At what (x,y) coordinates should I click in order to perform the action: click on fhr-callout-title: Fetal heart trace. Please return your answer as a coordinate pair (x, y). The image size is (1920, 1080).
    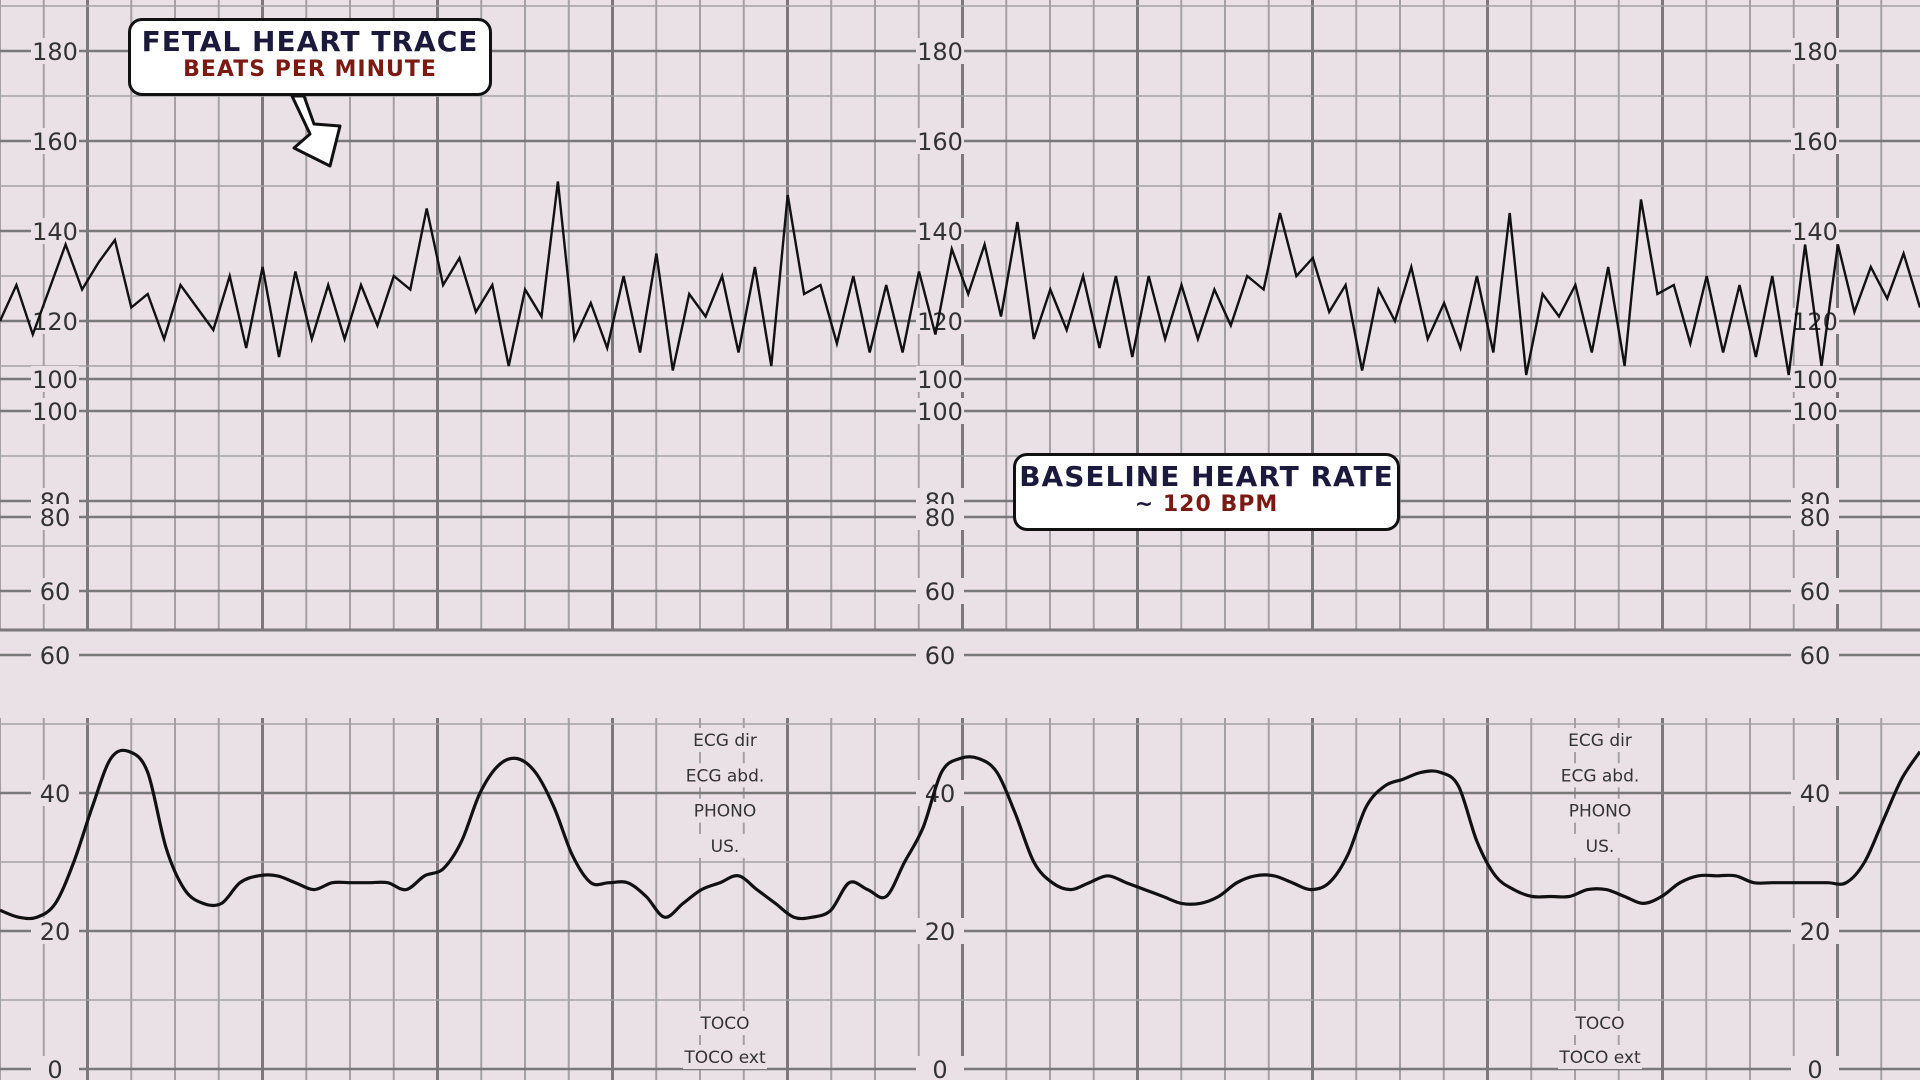
    Looking at the image, I should click on (310, 41).